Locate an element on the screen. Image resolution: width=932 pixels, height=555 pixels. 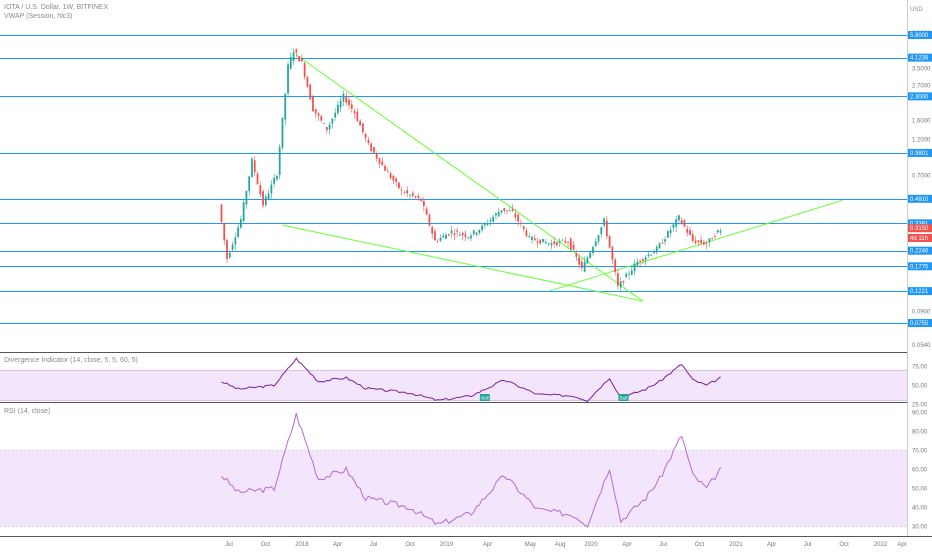
level-tag-label: 5.8000 is located at coordinates (919, 36).